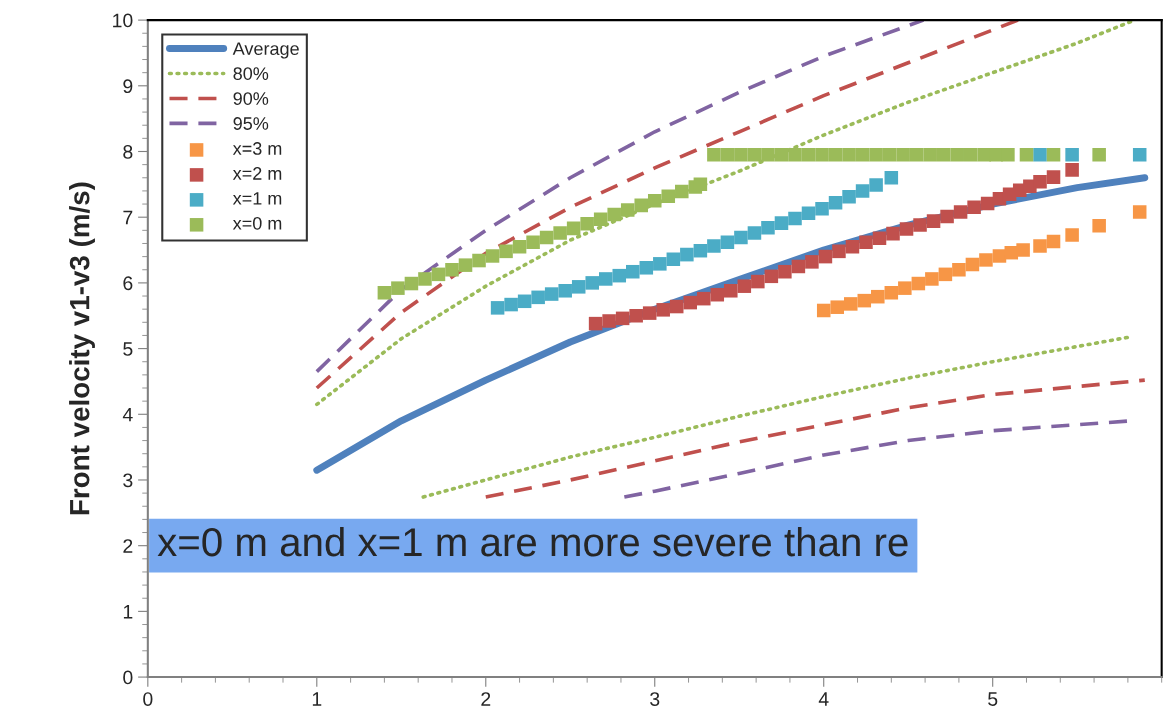 The image size is (1164, 718). What do you see at coordinates (82, 348) in the screenshot?
I see `y-axis-title: Front velocity v1-v3 (m/s)` at bounding box center [82, 348].